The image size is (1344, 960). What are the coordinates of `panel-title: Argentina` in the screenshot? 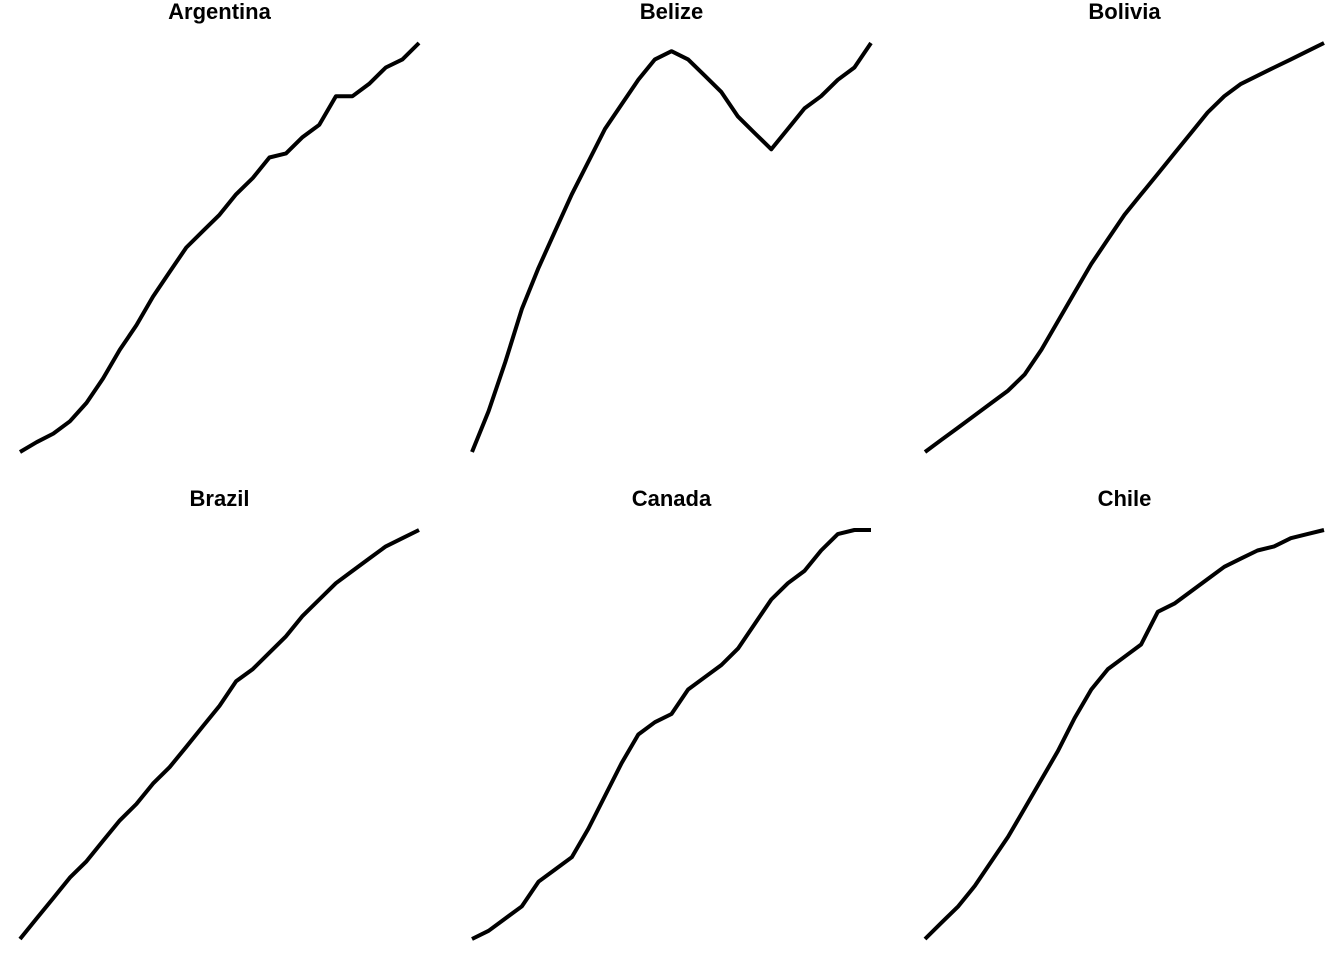 It's located at (219, 12).